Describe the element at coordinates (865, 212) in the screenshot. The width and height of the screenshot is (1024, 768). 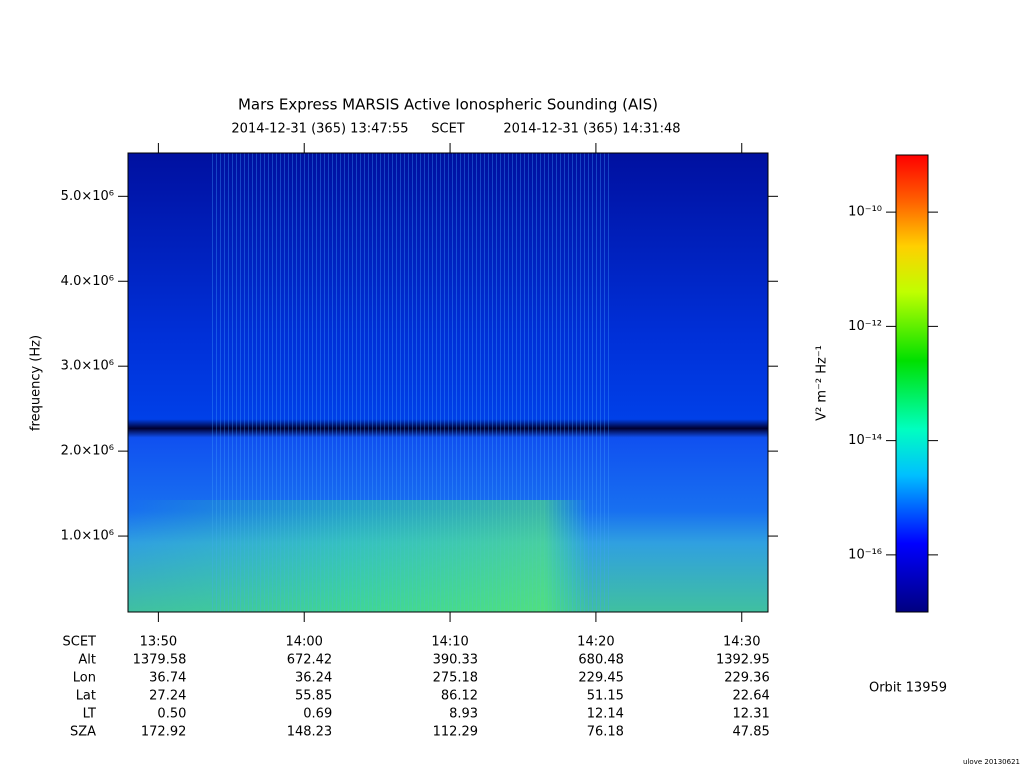
I see `colorbar-tick-label: 10⁻¹⁰` at that location.